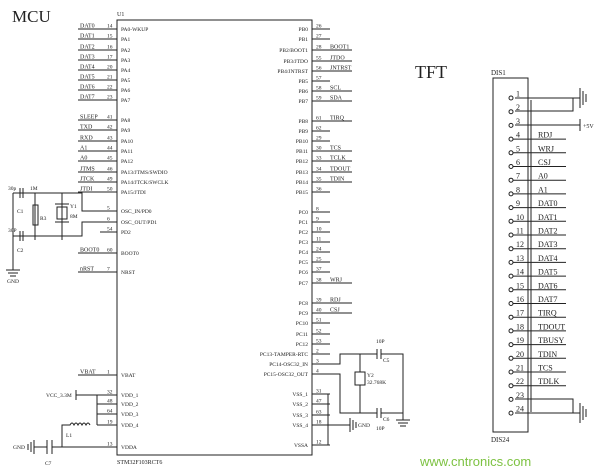 The height and width of the screenshot is (475, 605). Describe the element at coordinates (110, 170) in the screenshot. I see `mcu-pin-number: 46` at that location.